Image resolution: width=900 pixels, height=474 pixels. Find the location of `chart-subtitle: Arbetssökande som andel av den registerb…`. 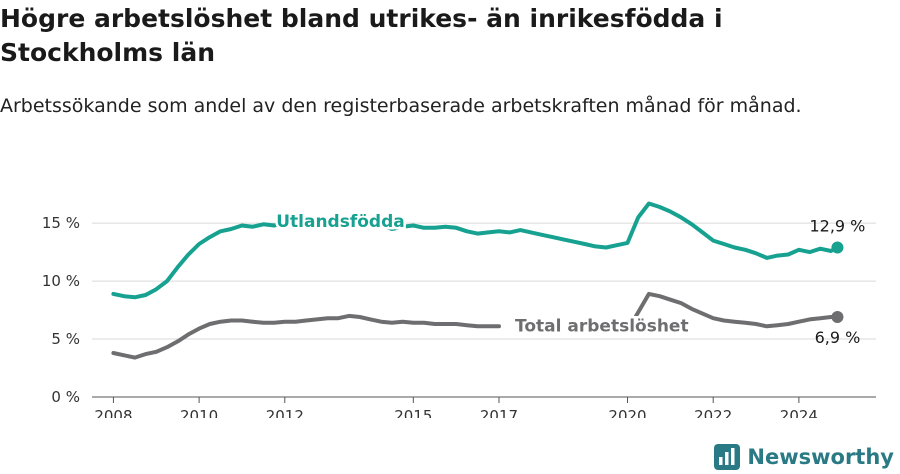

chart-subtitle: Arbetssökande som andel av den registerb… is located at coordinates (401, 106).